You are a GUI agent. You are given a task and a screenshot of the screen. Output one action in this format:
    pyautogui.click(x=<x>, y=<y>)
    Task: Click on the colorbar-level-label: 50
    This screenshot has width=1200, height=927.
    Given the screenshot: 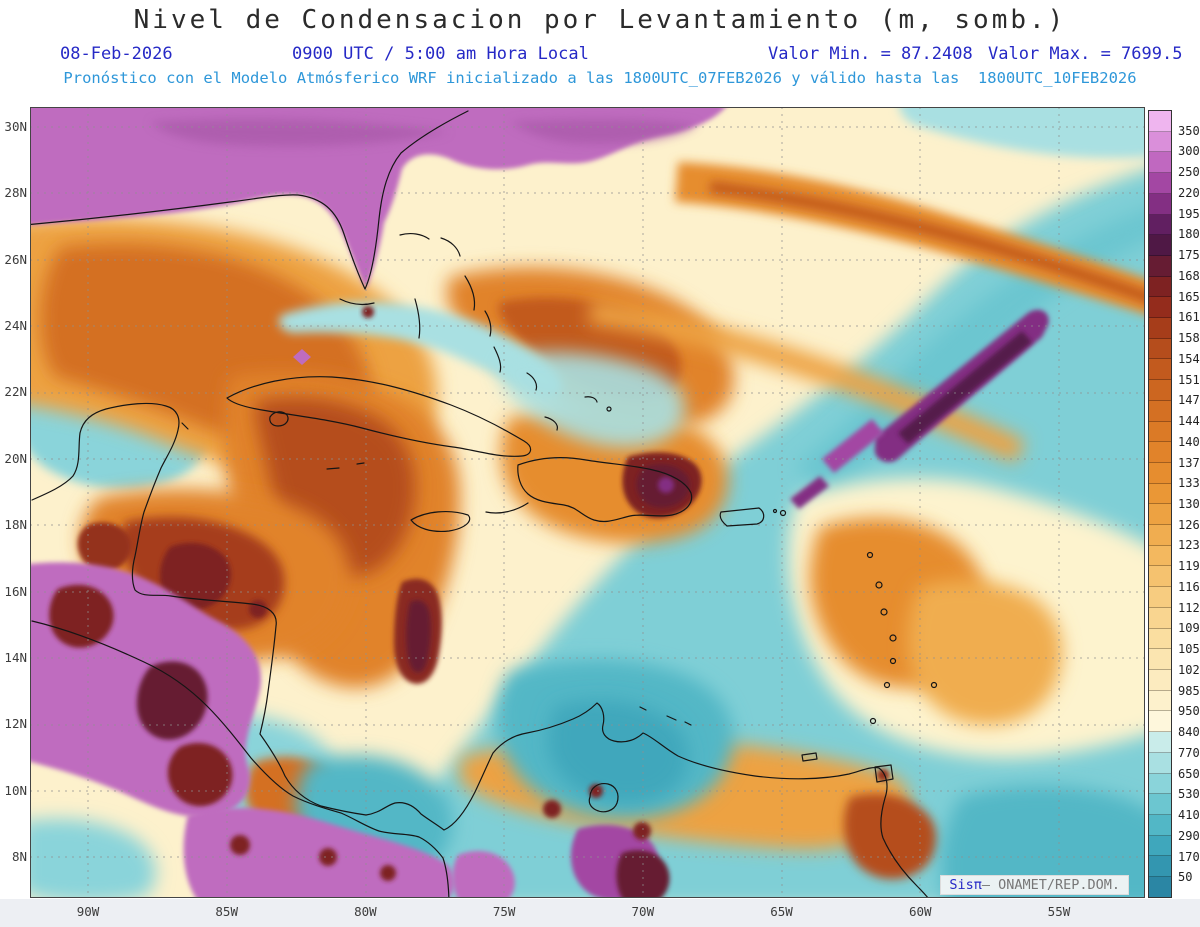 What is the action you would take?
    pyautogui.click(x=1185, y=877)
    